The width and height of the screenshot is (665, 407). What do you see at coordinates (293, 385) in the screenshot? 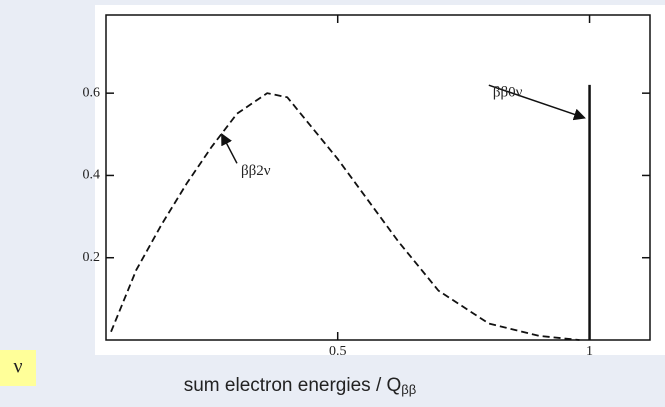
I see `x-axis-label-text: sum electron energies / Q` at bounding box center [293, 385].